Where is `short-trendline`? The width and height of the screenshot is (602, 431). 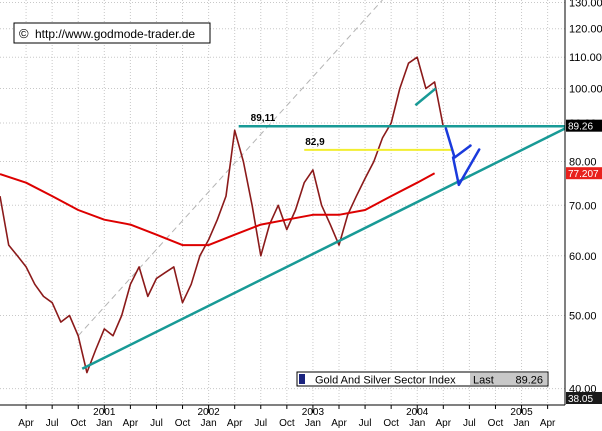
short-trendline is located at coordinates (425, 97).